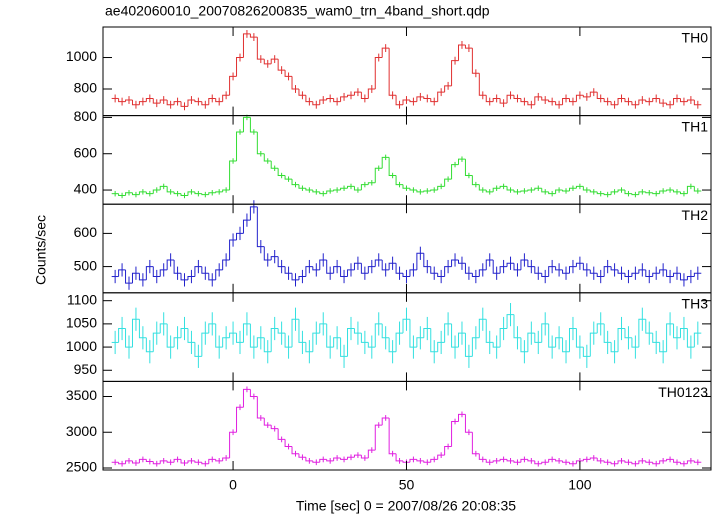 Image resolution: width=717 pixels, height=516 pixels. Describe the element at coordinates (406, 506) in the screenshot. I see `x-axis-label: Time [sec] 0 = 2007/08/26 20:08:35` at that location.